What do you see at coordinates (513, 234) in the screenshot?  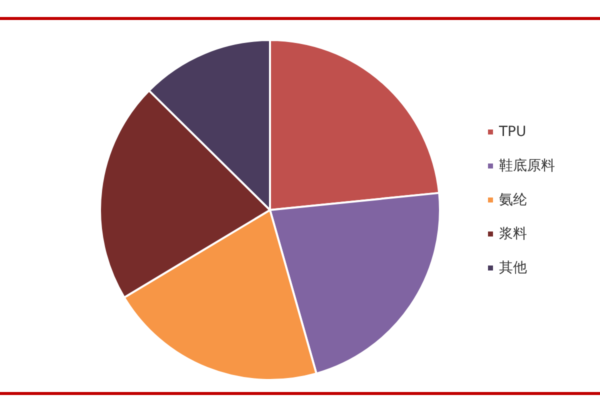 I see `legend-label: 浆料` at bounding box center [513, 234].